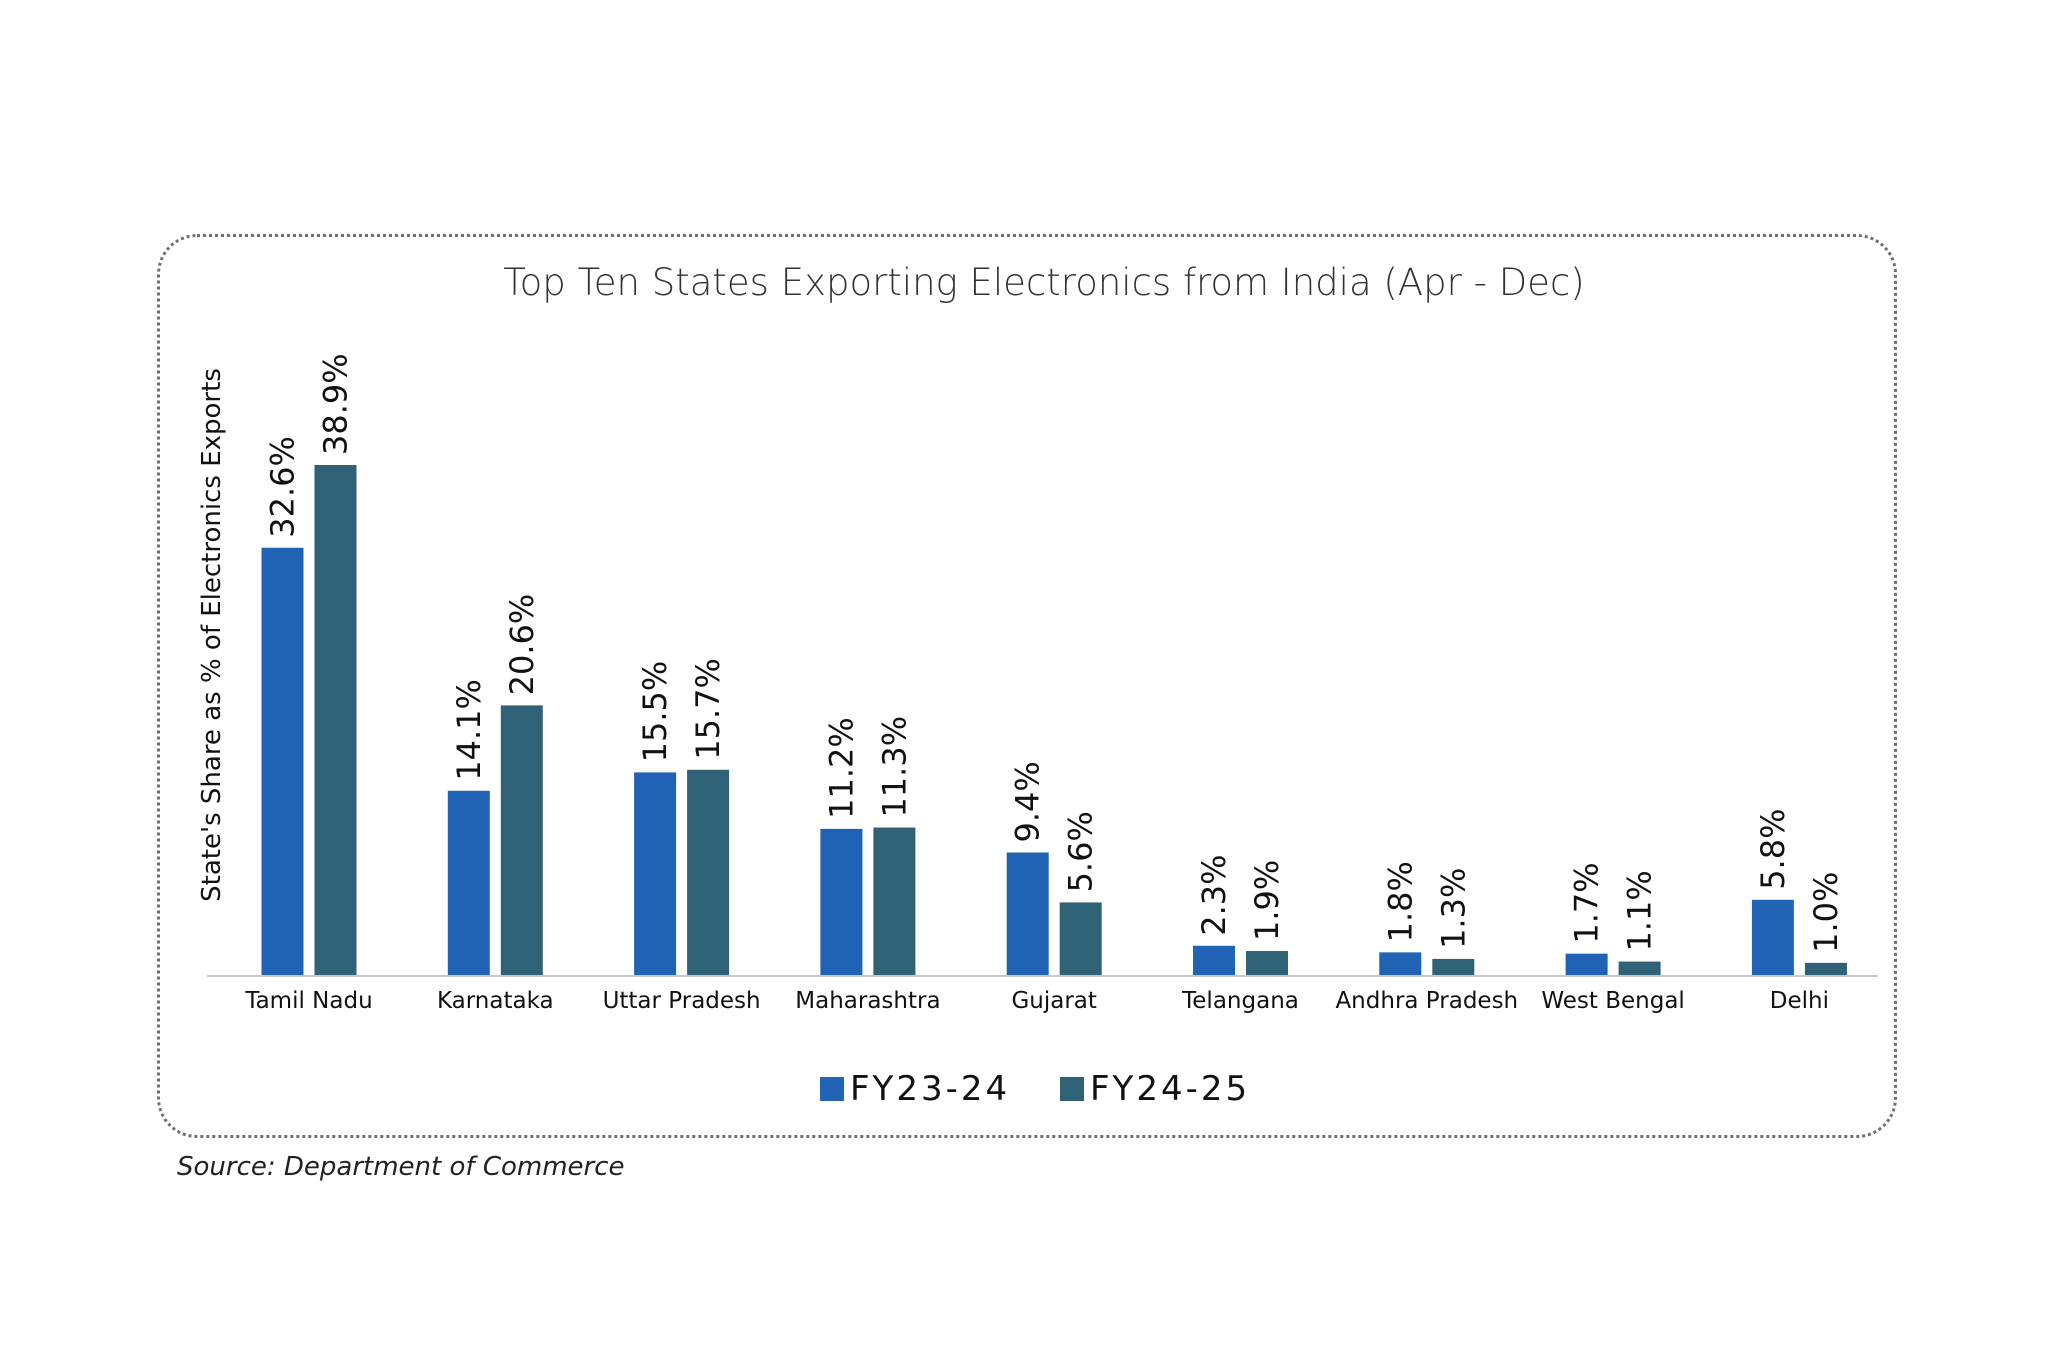  Describe the element at coordinates (894, 767) in the screenshot. I see `data-label: 11.3%` at that location.